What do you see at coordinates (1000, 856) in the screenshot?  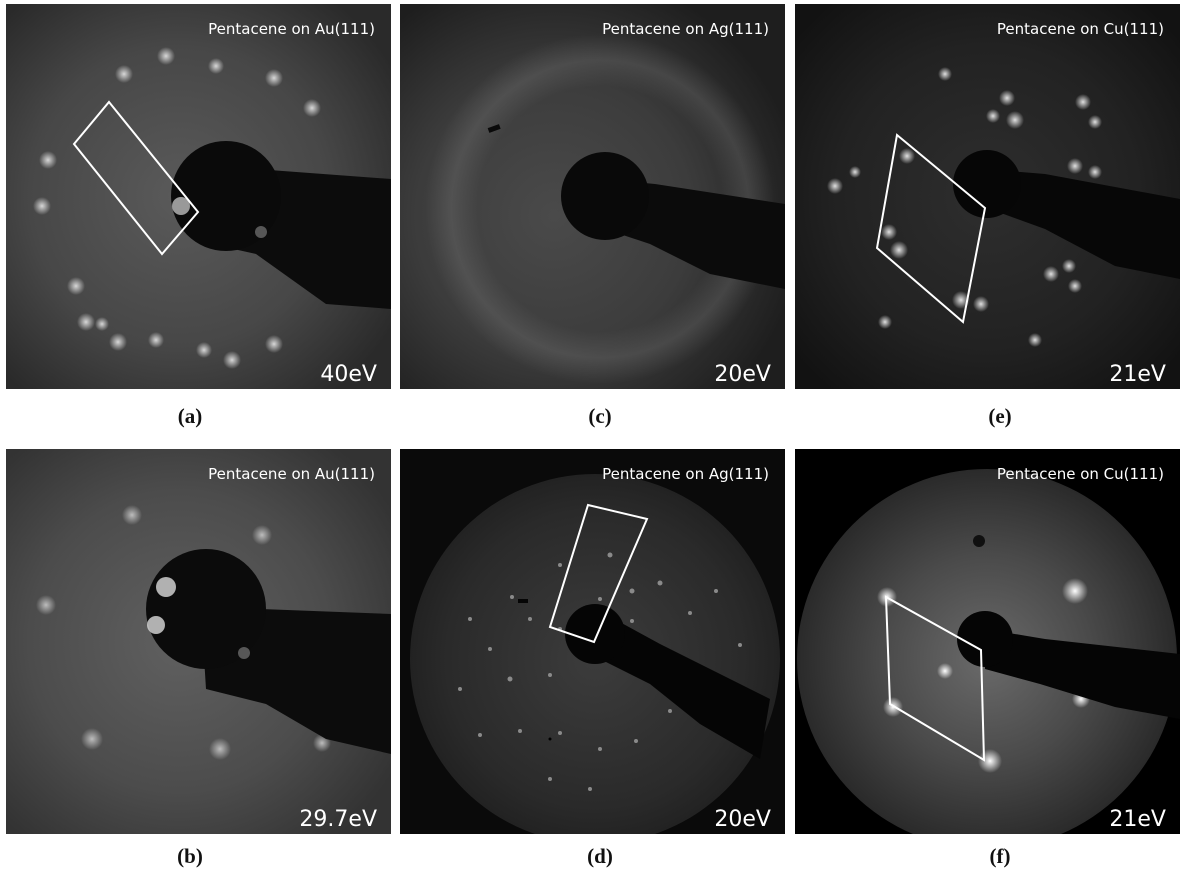 I see `panel-caption: (f)` at bounding box center [1000, 856].